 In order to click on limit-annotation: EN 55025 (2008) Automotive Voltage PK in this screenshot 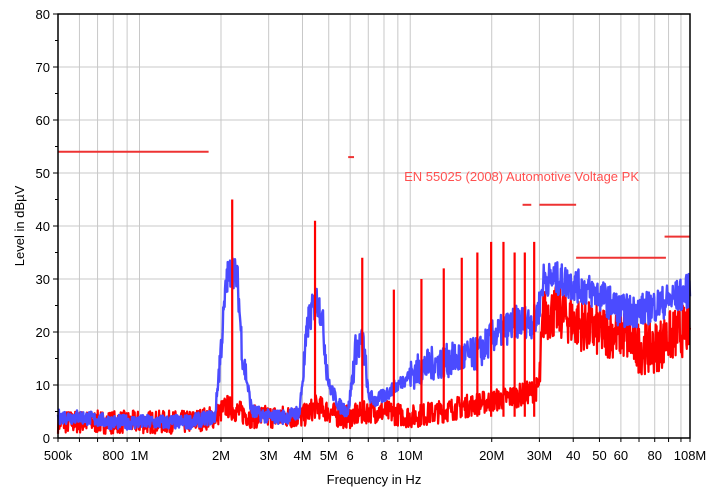, I will do `click(521, 176)`.